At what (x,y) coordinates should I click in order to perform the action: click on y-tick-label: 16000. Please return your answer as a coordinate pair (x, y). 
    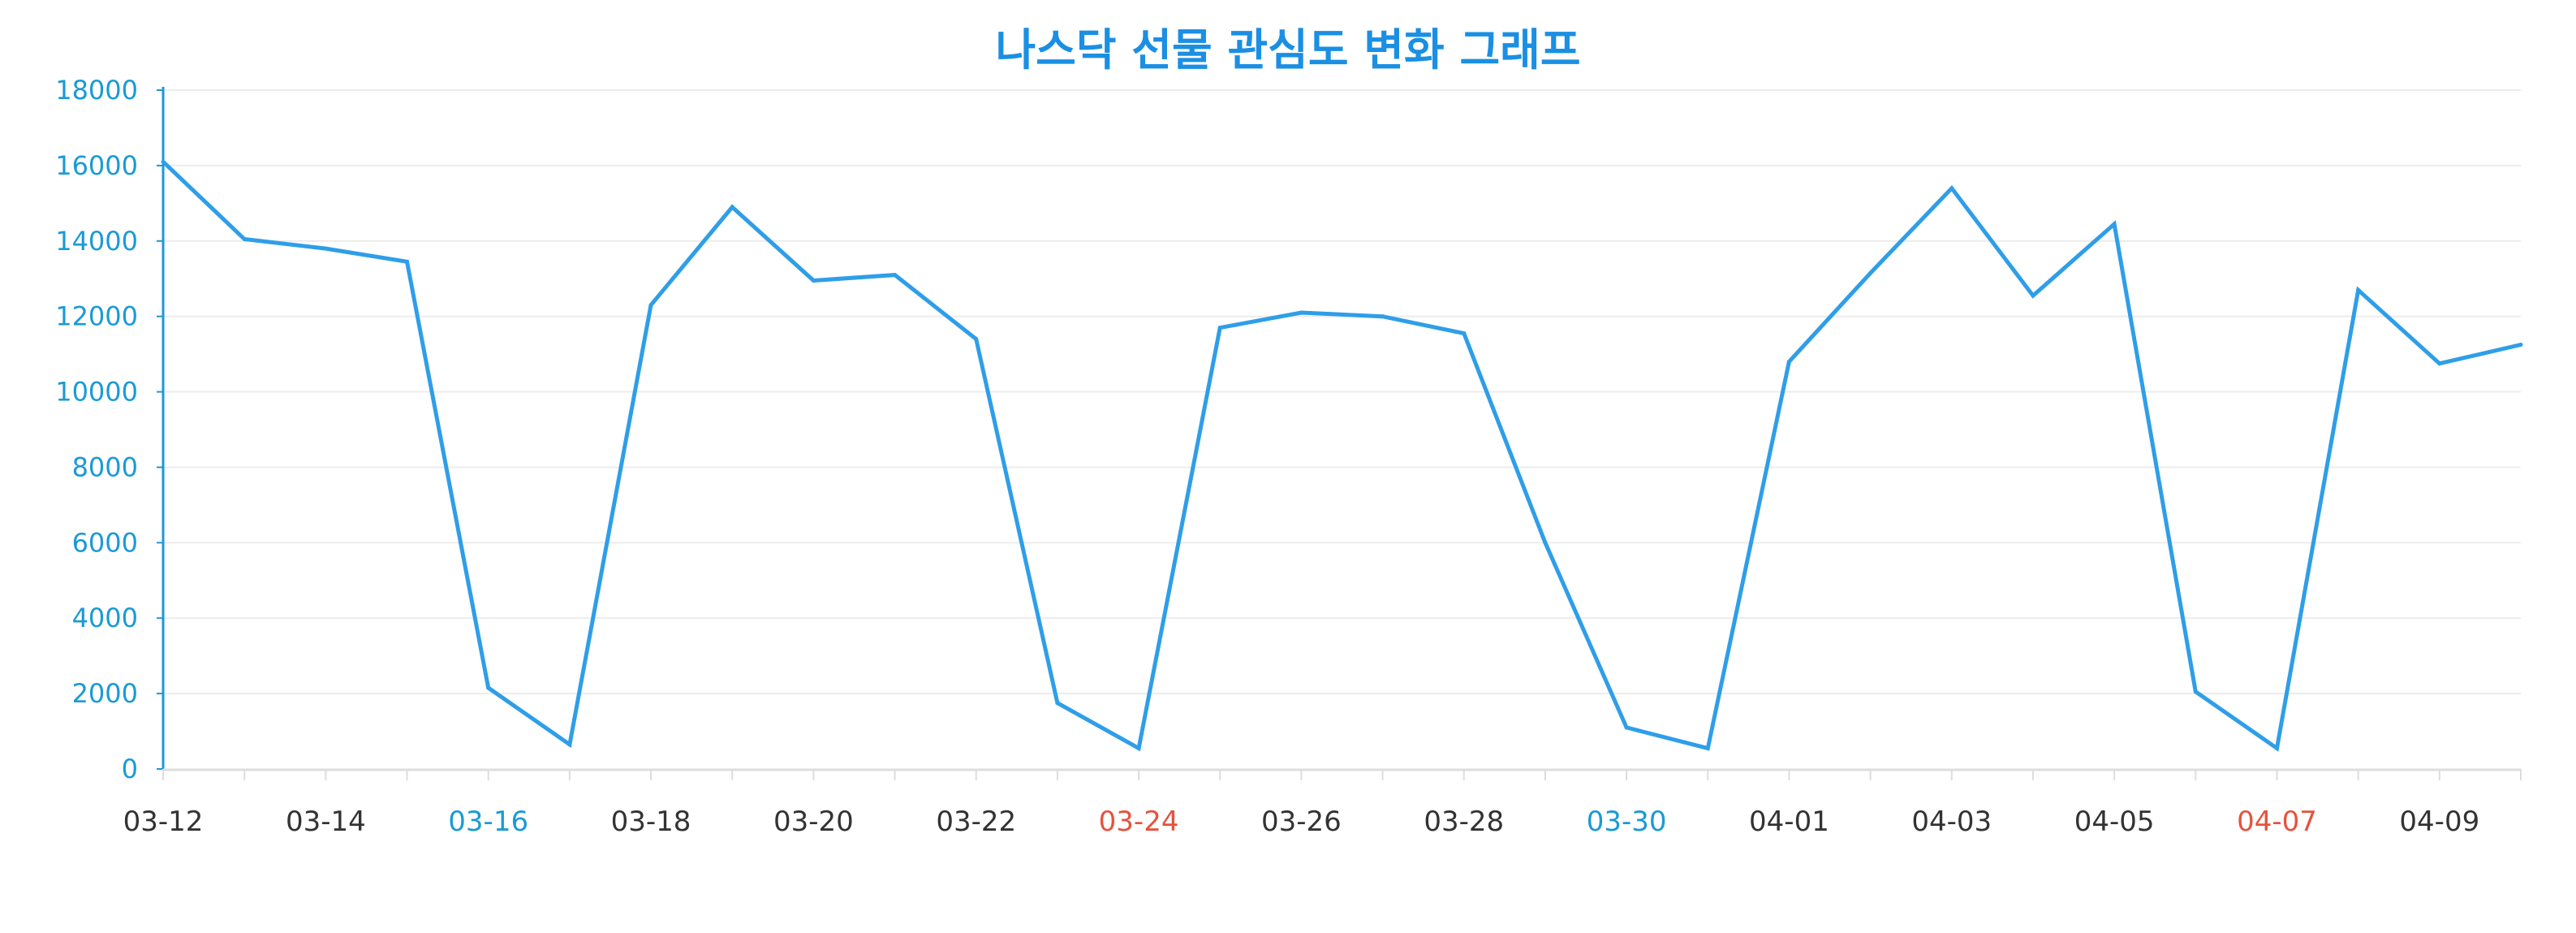
    Looking at the image, I should click on (97, 165).